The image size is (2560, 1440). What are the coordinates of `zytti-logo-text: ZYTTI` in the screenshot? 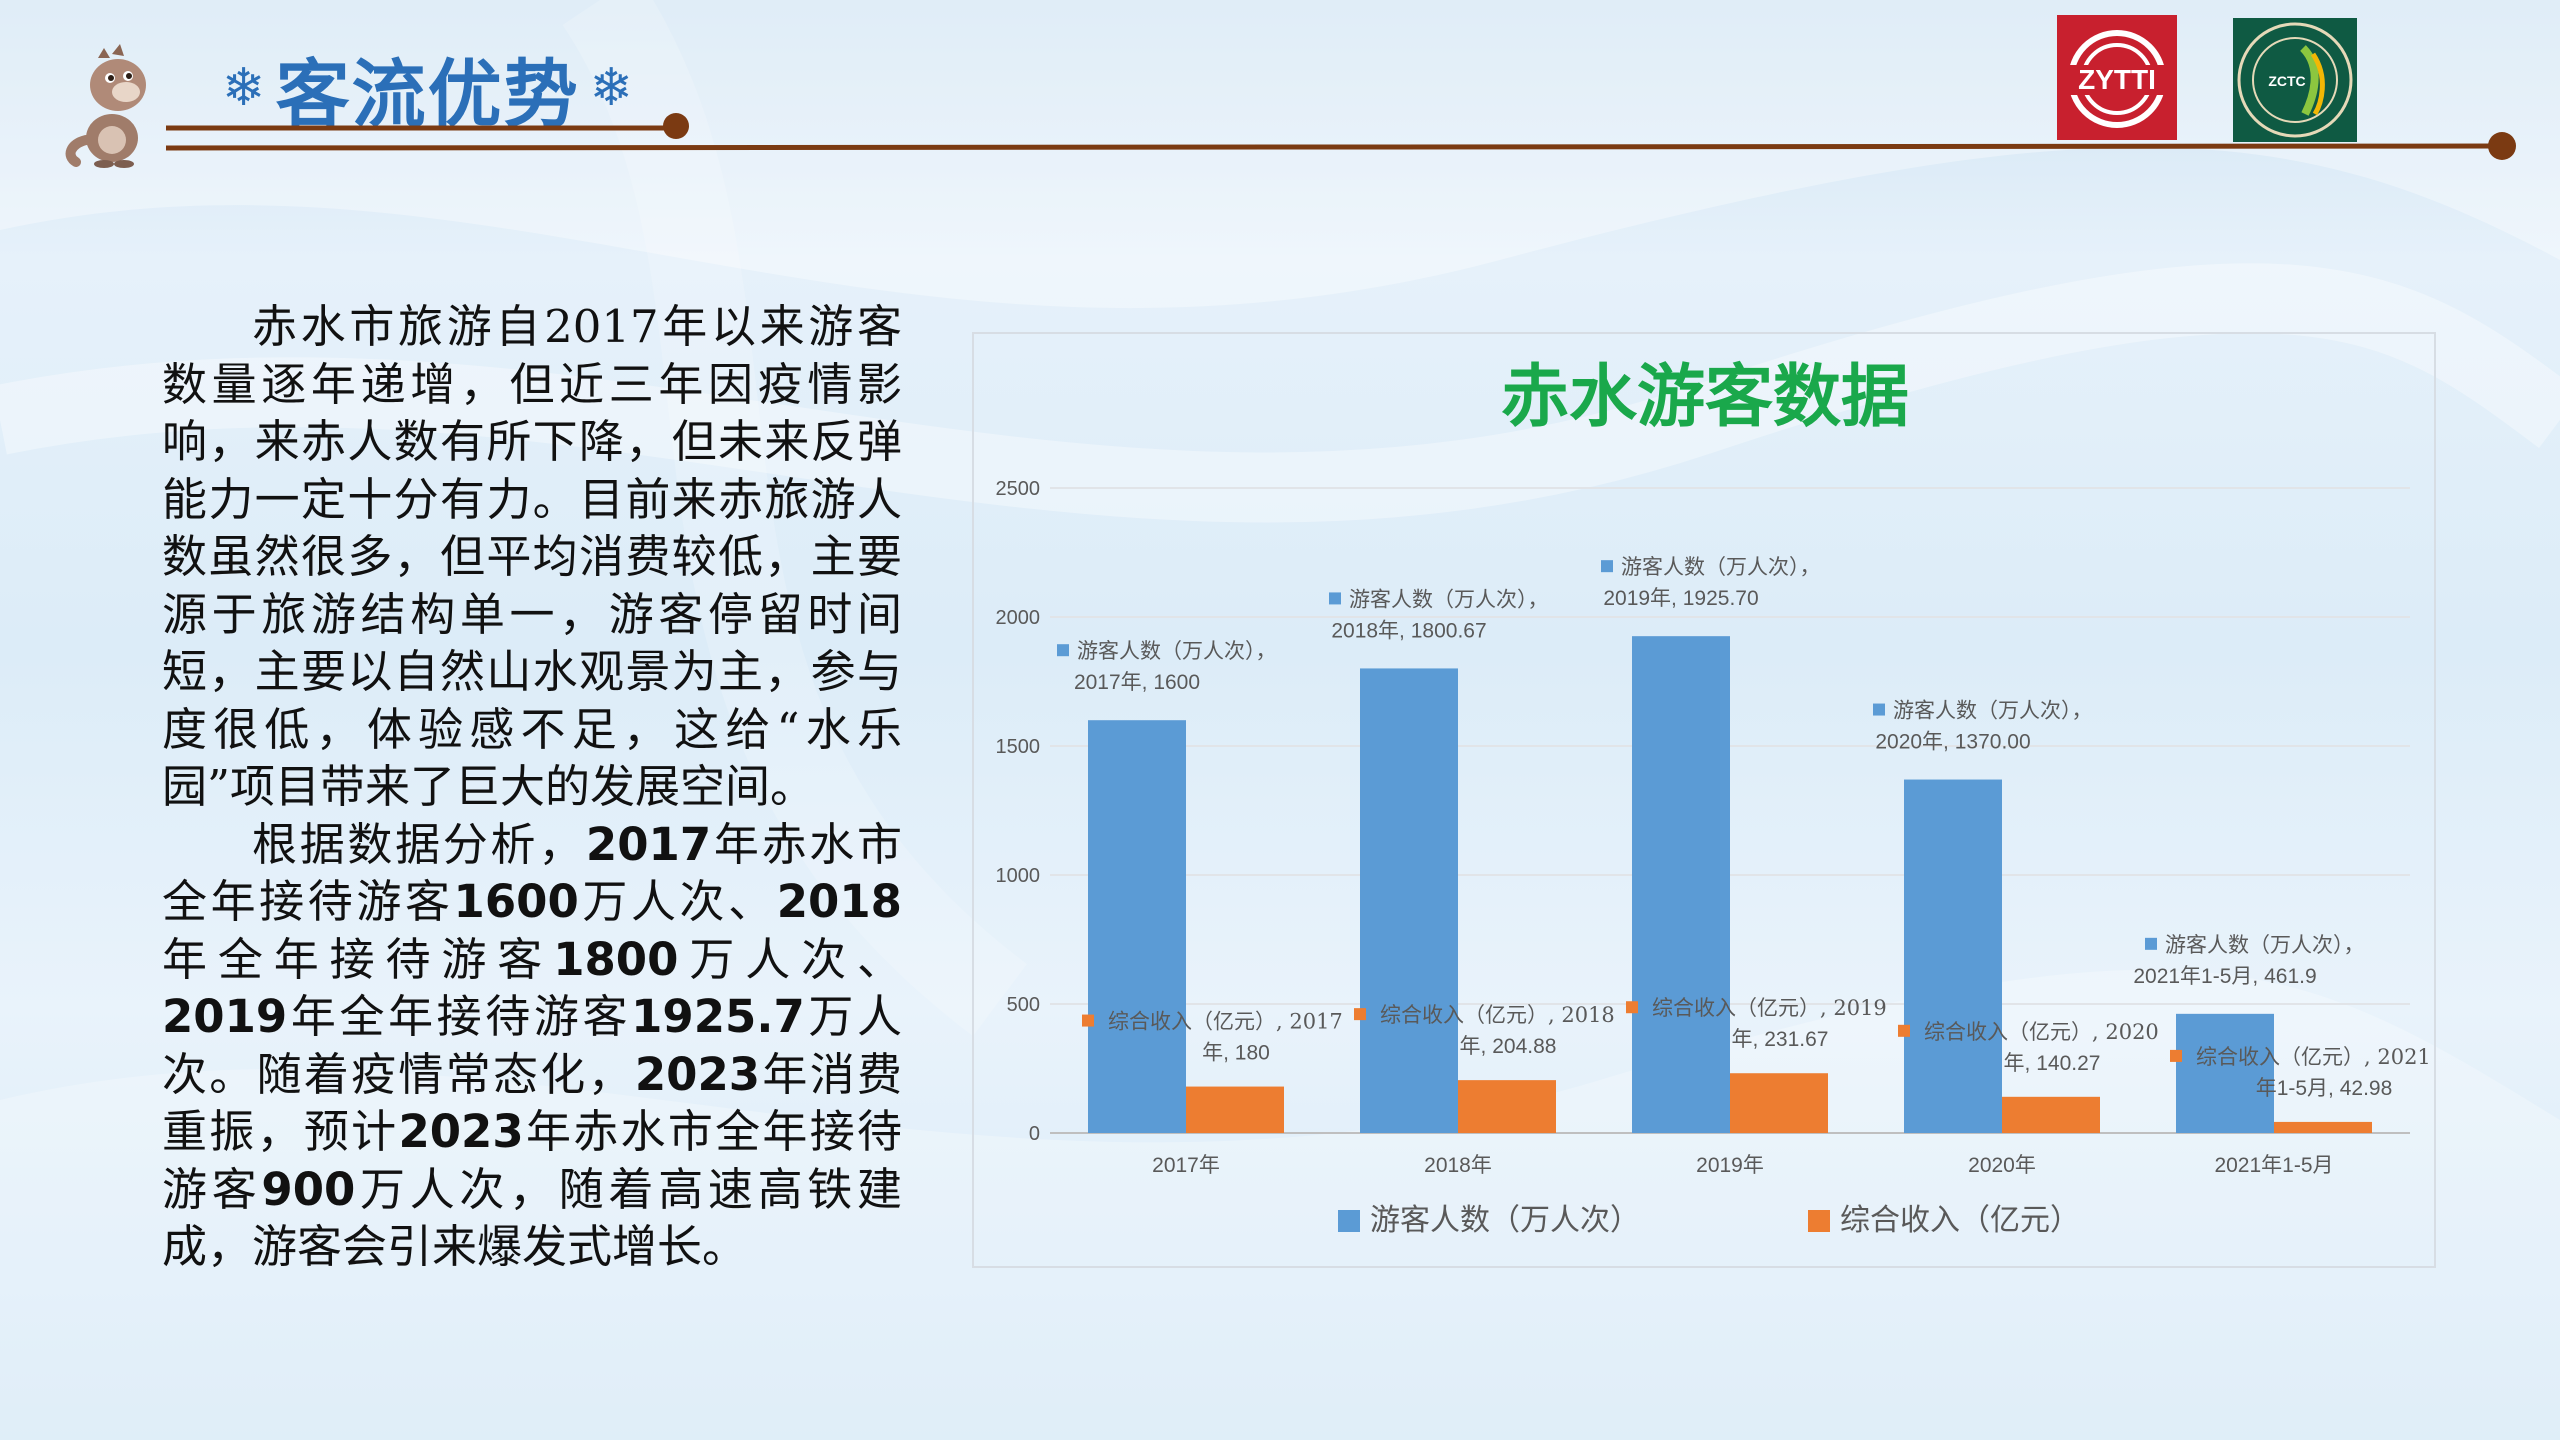 It's located at (2117, 79).